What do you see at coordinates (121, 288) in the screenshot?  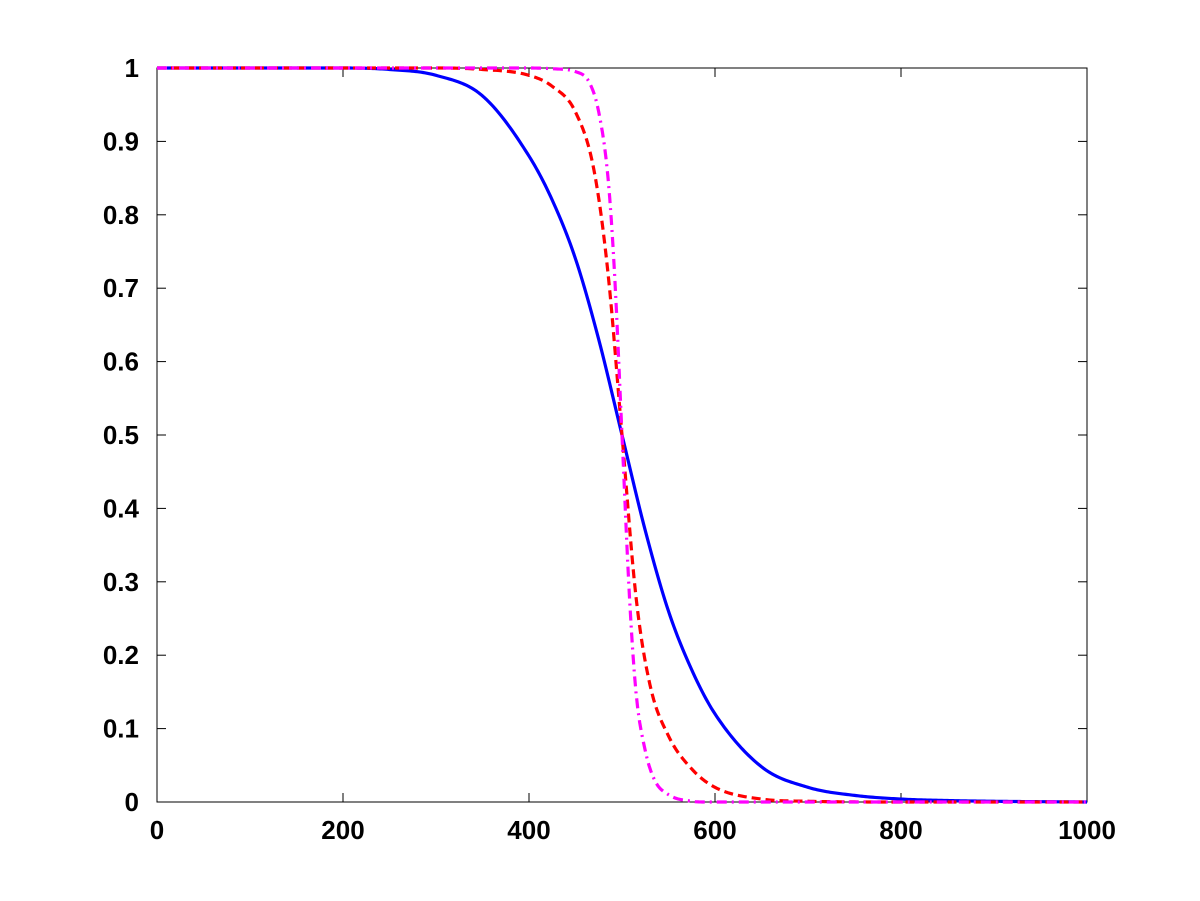 I see `y-tick-label: 0.7` at bounding box center [121, 288].